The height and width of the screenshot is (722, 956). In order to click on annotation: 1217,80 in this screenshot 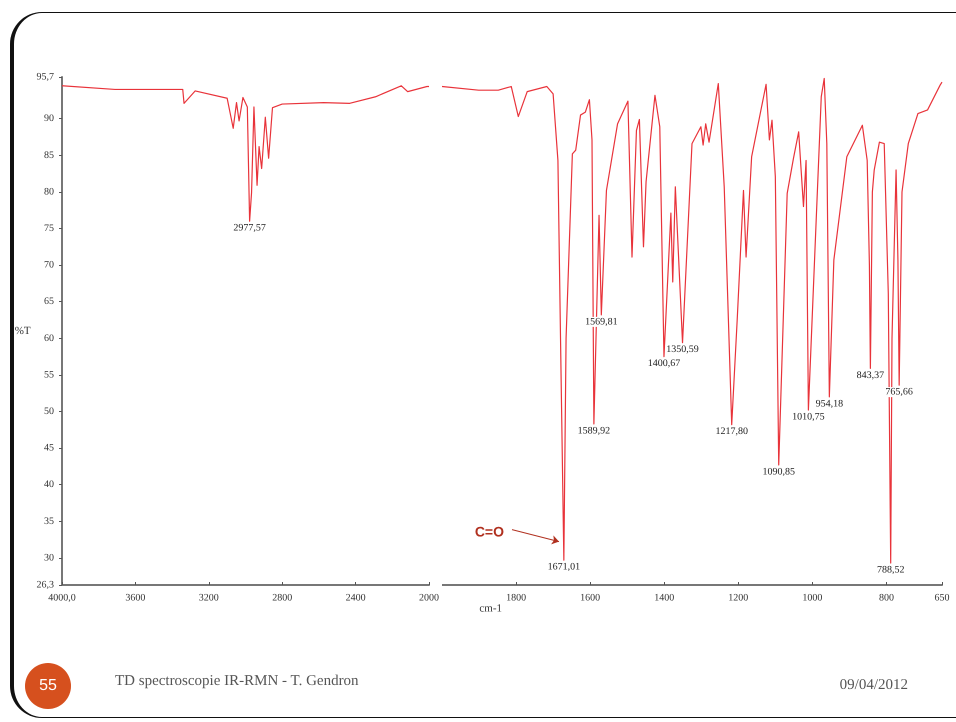, I will do `click(731, 432)`.